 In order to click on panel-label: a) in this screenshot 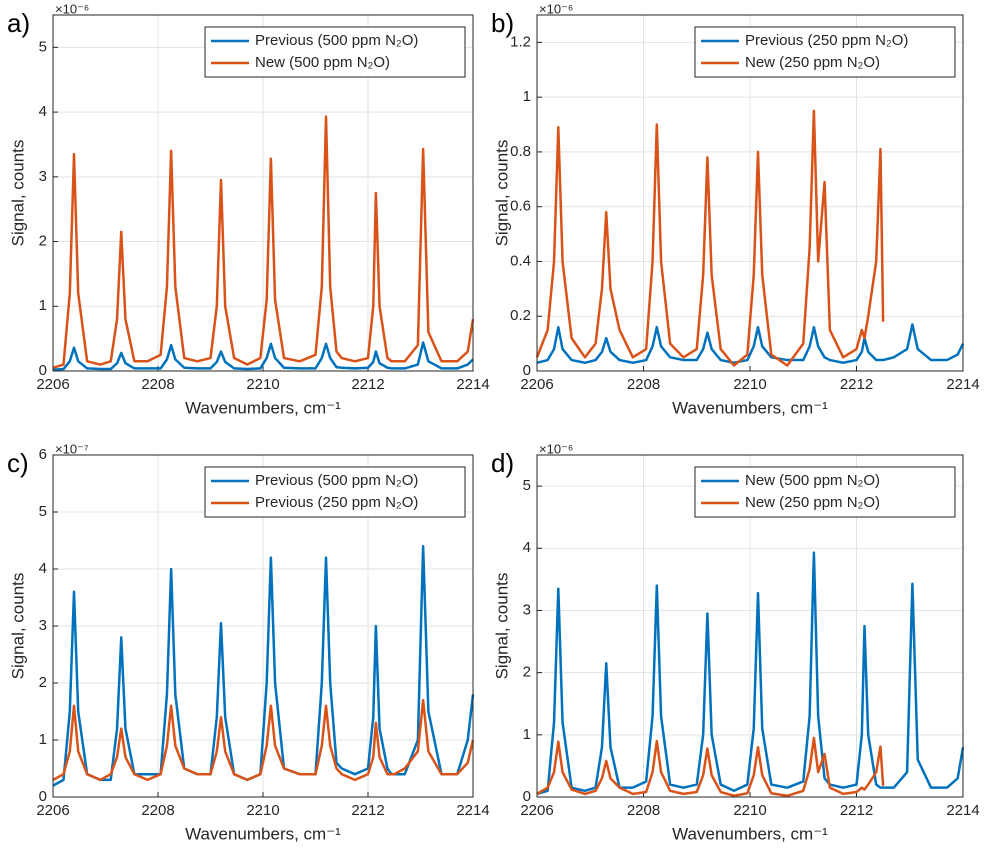, I will do `click(18, 23)`.